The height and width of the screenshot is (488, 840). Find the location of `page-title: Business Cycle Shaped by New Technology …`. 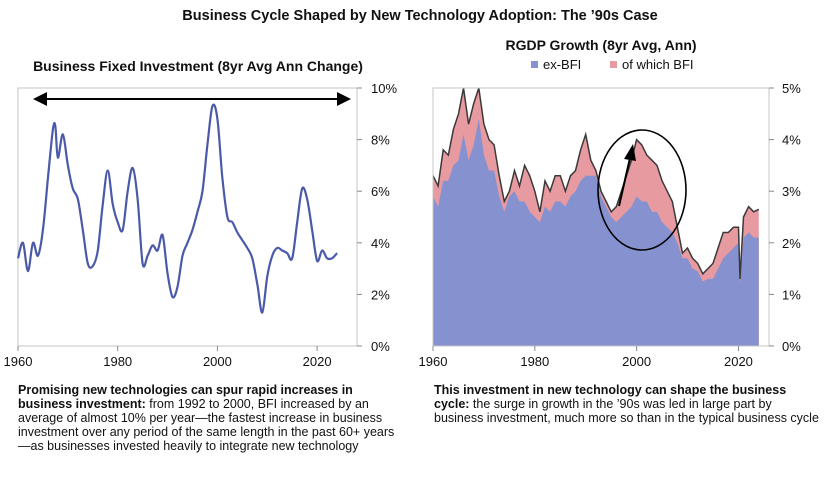

page-title: Business Cycle Shaped by New Technology … is located at coordinates (420, 16).